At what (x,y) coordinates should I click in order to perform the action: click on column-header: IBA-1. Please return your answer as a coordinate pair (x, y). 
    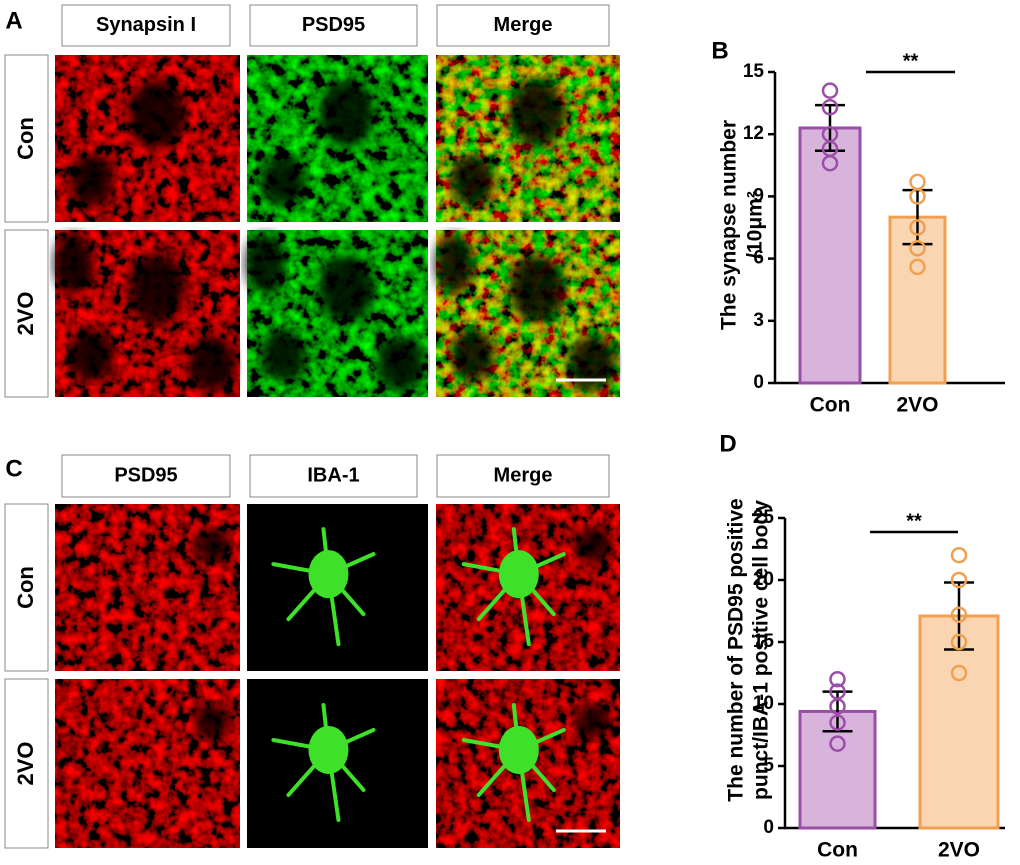
    Looking at the image, I should click on (333, 475).